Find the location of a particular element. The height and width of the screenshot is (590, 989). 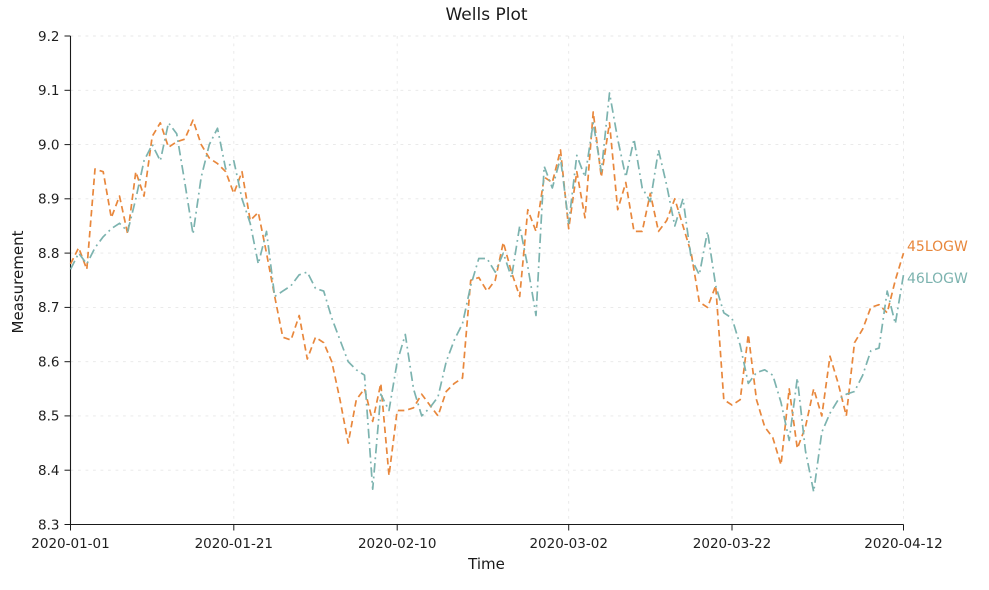

x-tick-label: 2020-01-21 is located at coordinates (234, 544).